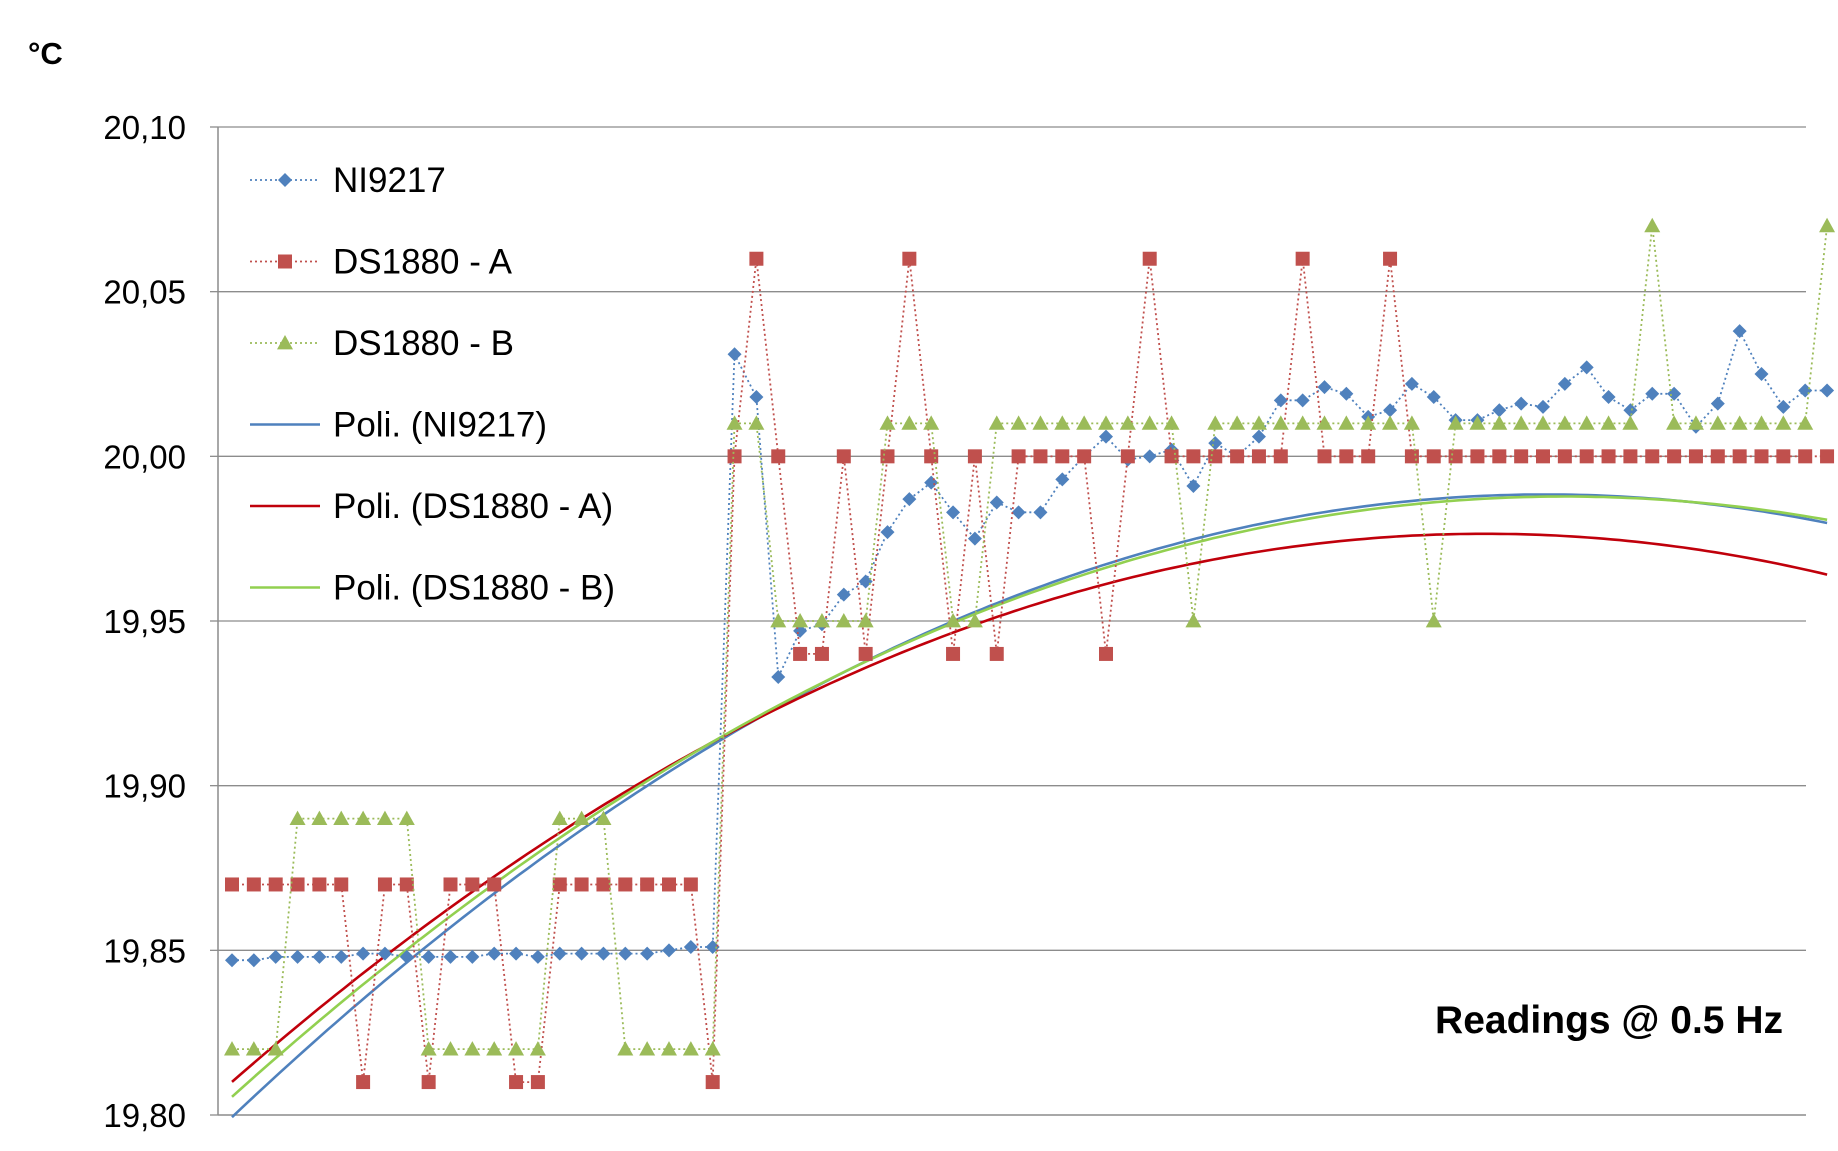 The image size is (1838, 1151). I want to click on legend-marker, so click(285, 342).